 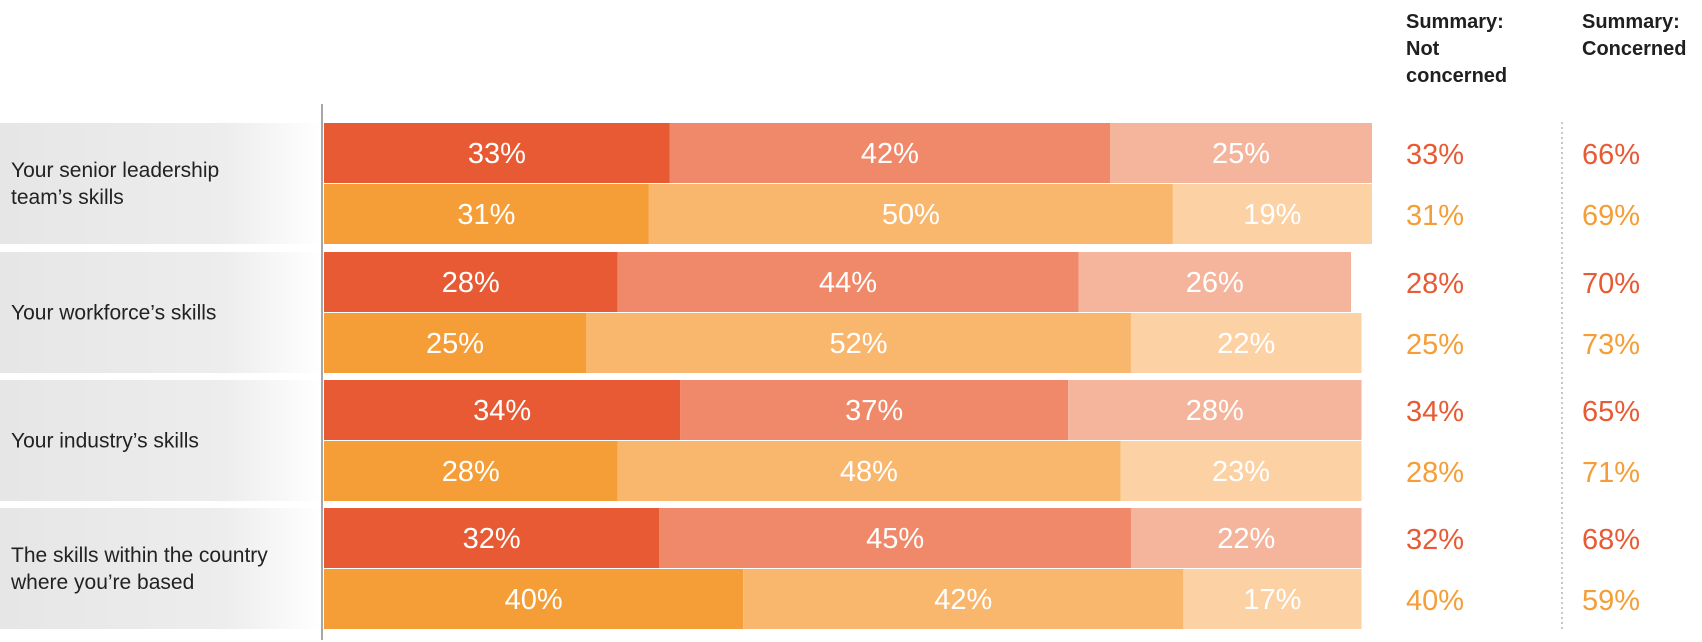 What do you see at coordinates (1423, 49) in the screenshot?
I see `summary-header-not-concerned: Not` at bounding box center [1423, 49].